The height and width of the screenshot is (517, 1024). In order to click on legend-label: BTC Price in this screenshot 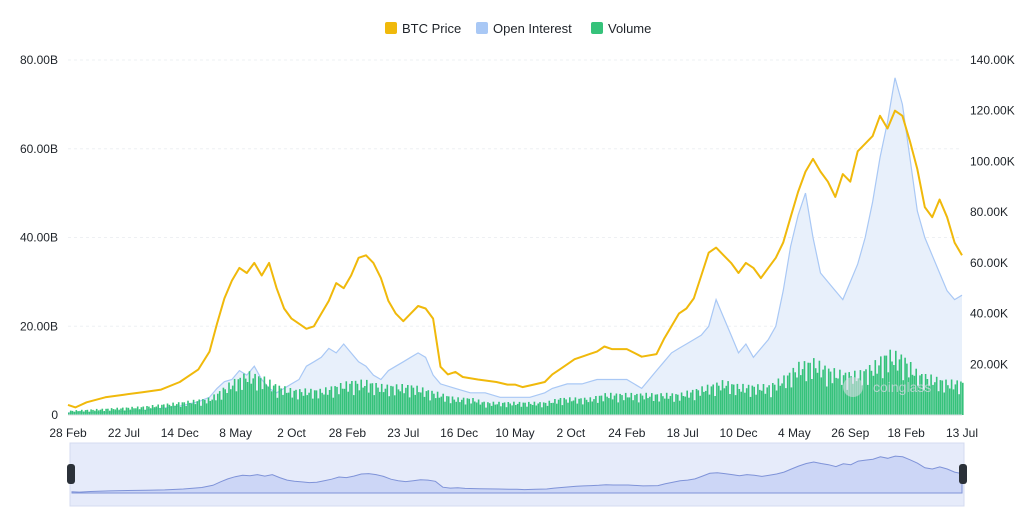, I will do `click(431, 28)`.